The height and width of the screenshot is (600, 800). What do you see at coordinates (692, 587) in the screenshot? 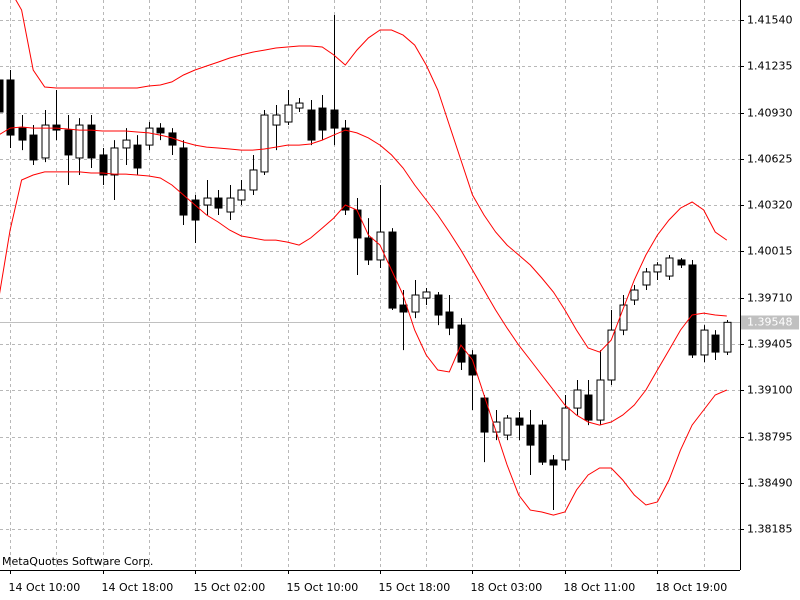
I see `x-tick-label: 18 Oct 19:00` at bounding box center [692, 587].